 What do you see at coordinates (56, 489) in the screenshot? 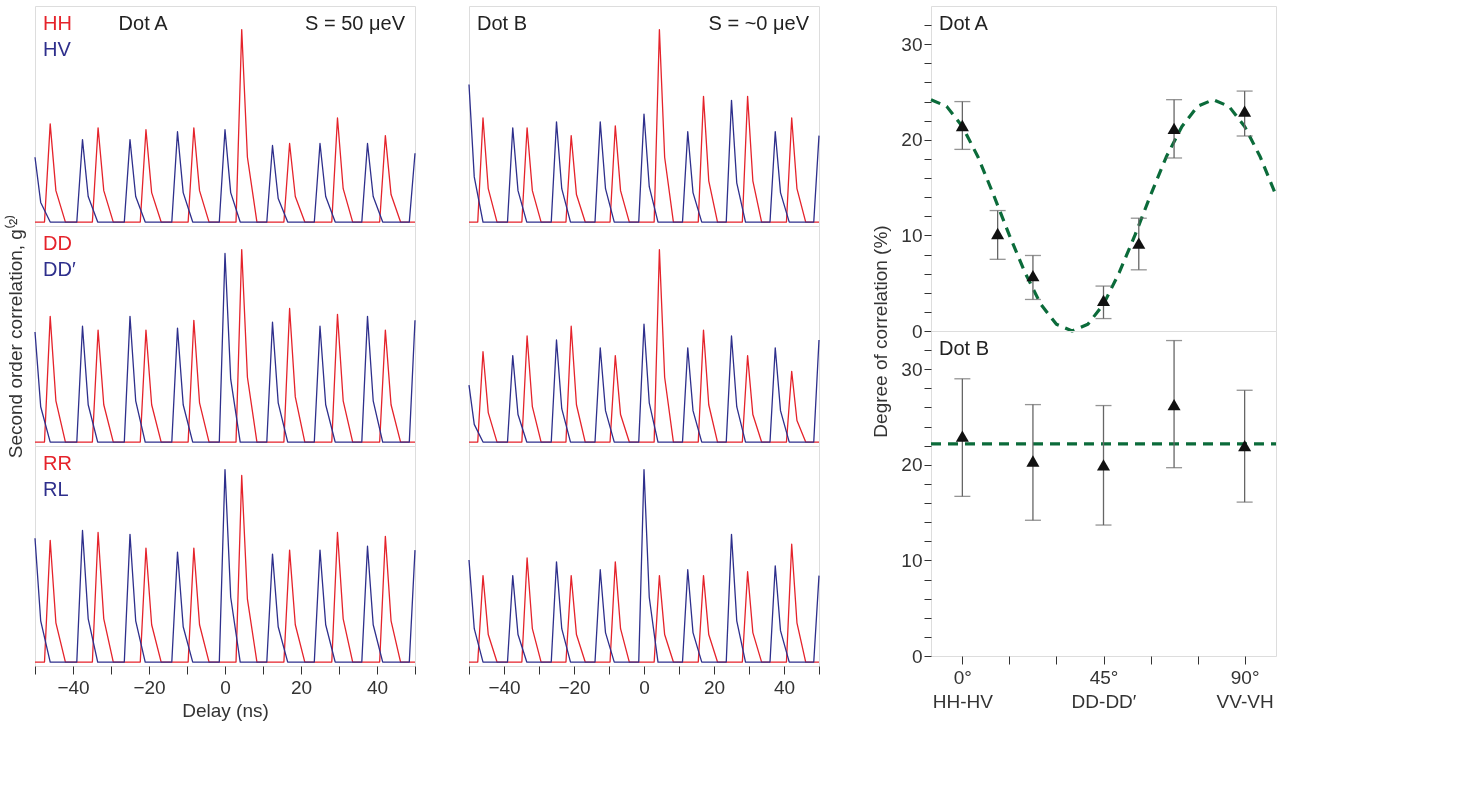
I see `series-label: RL` at bounding box center [56, 489].